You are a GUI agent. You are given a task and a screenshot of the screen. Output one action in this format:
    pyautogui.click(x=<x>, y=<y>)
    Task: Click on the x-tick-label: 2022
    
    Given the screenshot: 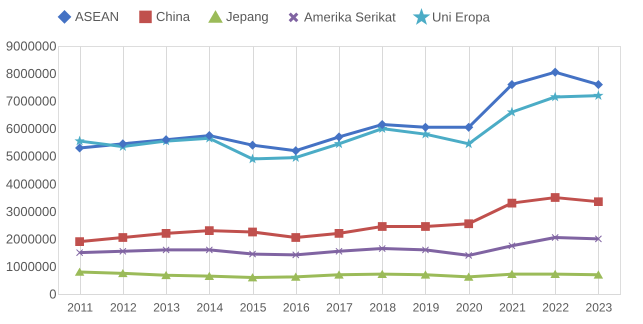 What is the action you would take?
    pyautogui.click(x=556, y=307)
    